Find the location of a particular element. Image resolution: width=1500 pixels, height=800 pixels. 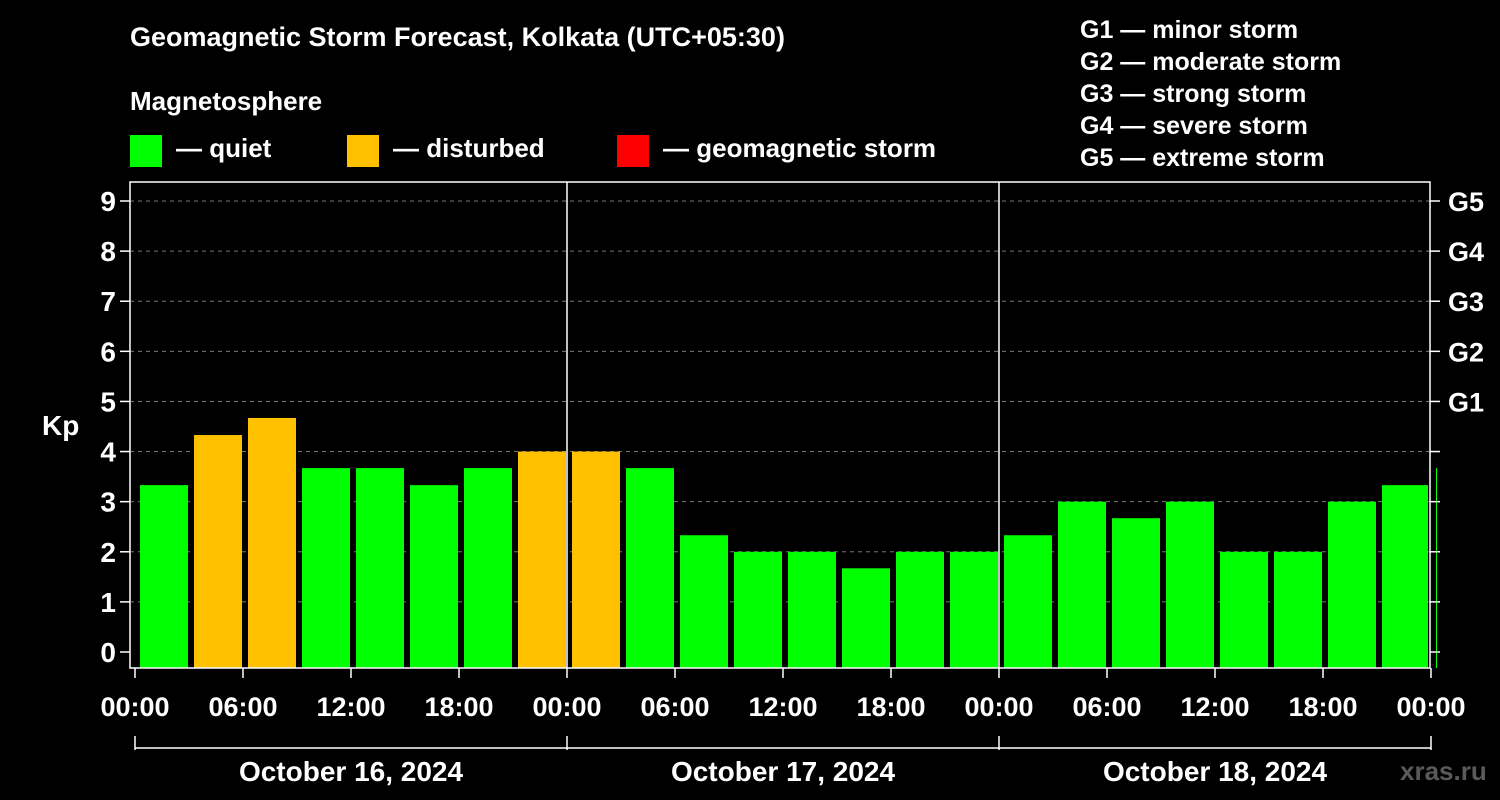

legend-title: Magnetosphere is located at coordinates (226, 101).